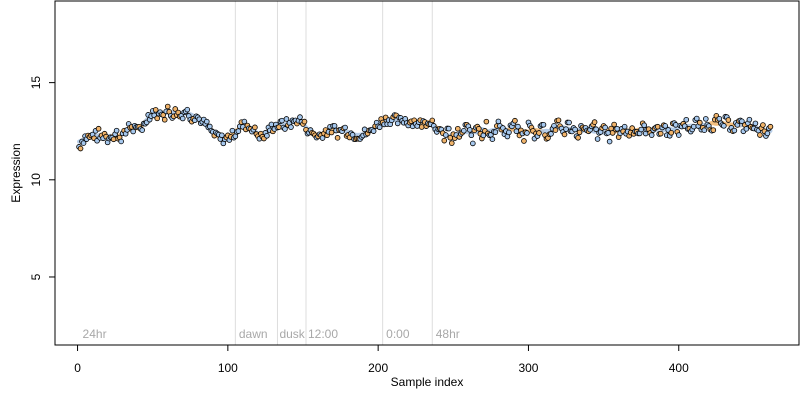 This screenshot has height=405, width=800. What do you see at coordinates (36, 180) in the screenshot?
I see `y-tick-label: 10` at bounding box center [36, 180].